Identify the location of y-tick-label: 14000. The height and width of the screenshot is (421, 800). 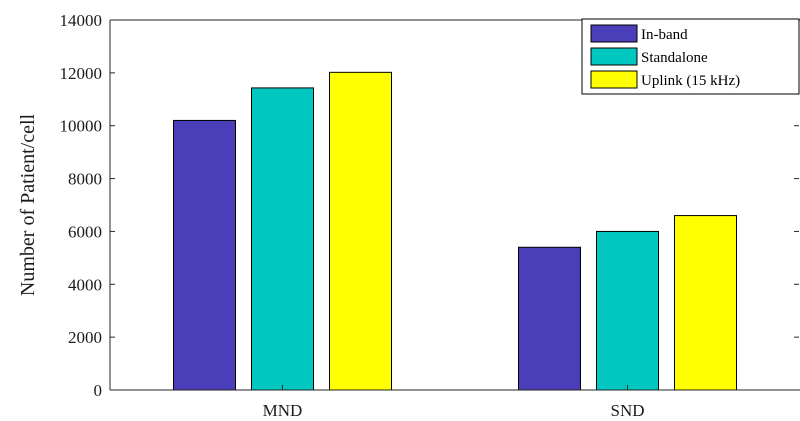
(81, 20).